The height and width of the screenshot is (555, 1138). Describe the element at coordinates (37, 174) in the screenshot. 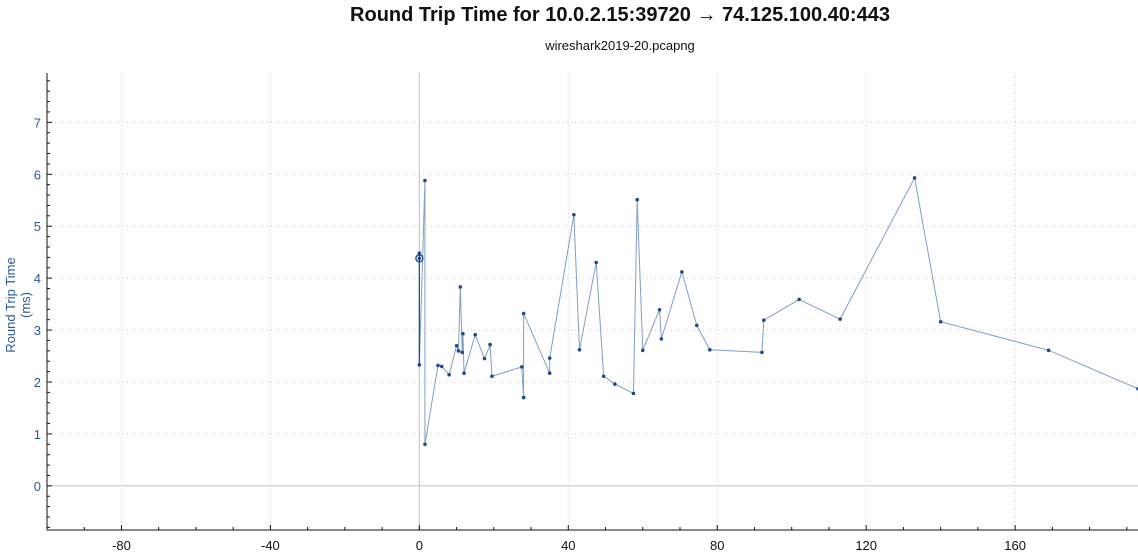

I see `y-tick-label: 6` at that location.